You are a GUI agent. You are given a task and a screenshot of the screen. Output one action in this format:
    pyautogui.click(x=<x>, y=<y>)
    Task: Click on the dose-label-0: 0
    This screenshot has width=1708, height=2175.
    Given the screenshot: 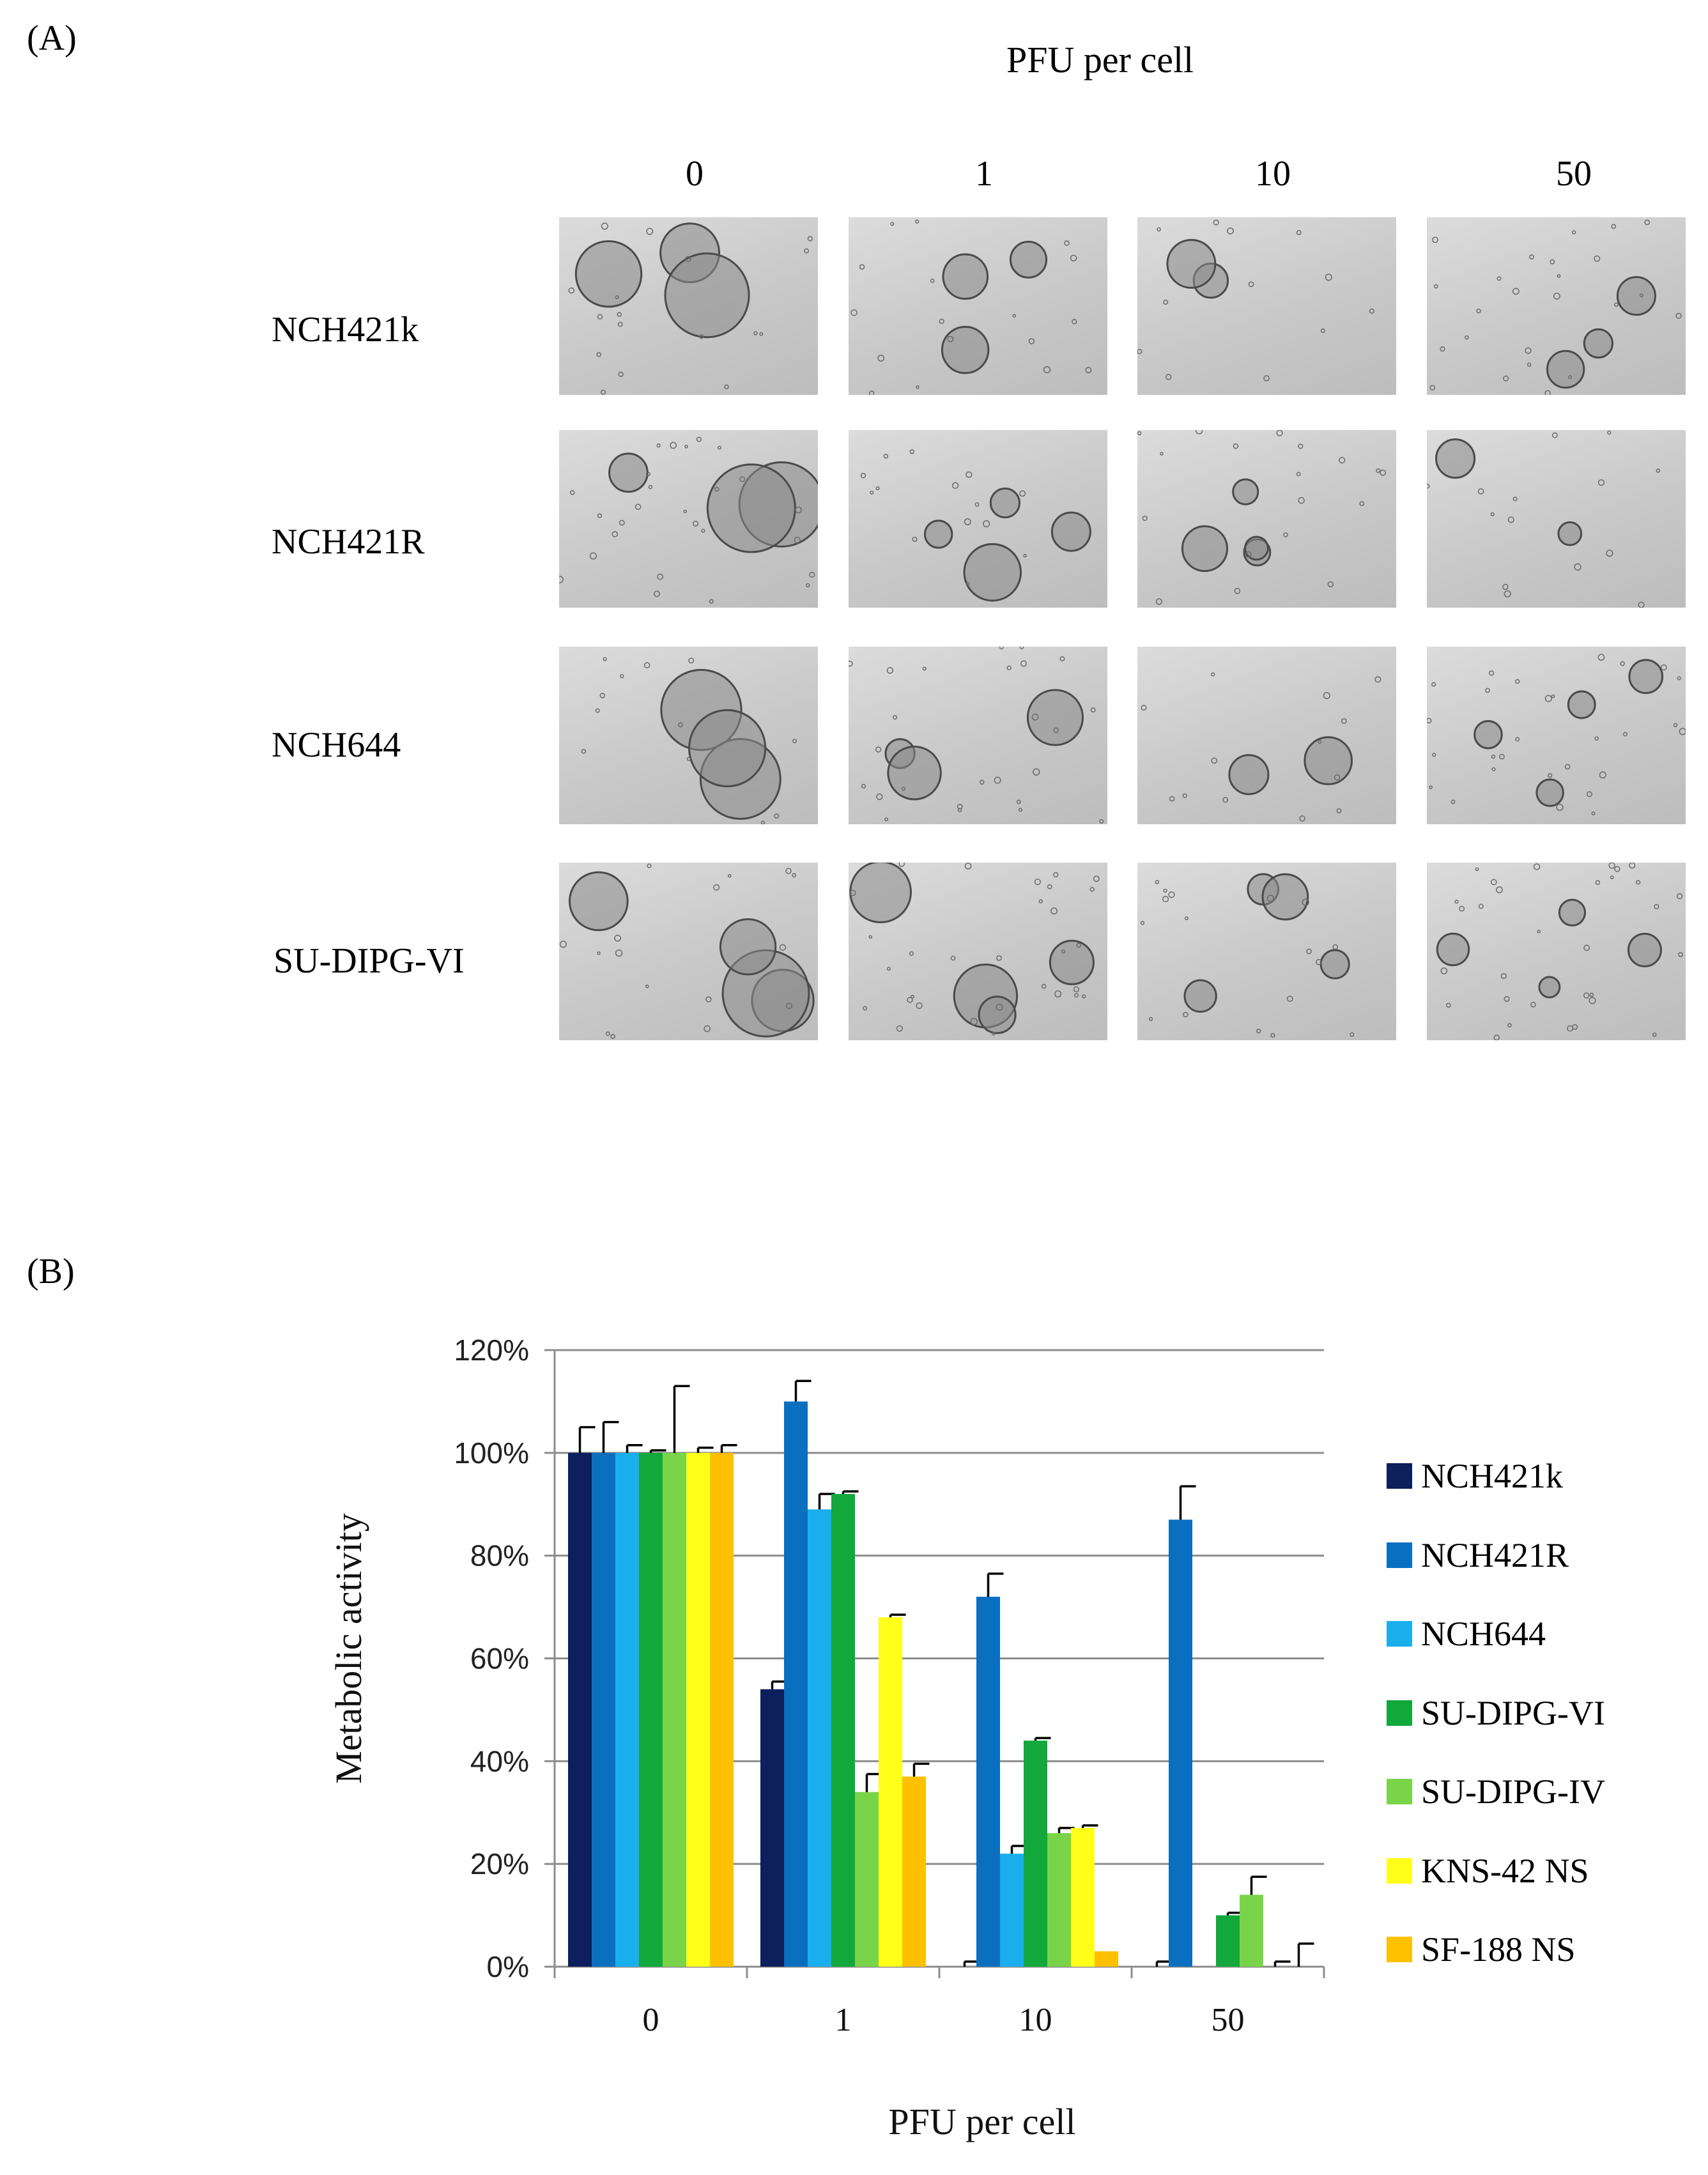 What is the action you would take?
    pyautogui.click(x=695, y=174)
    